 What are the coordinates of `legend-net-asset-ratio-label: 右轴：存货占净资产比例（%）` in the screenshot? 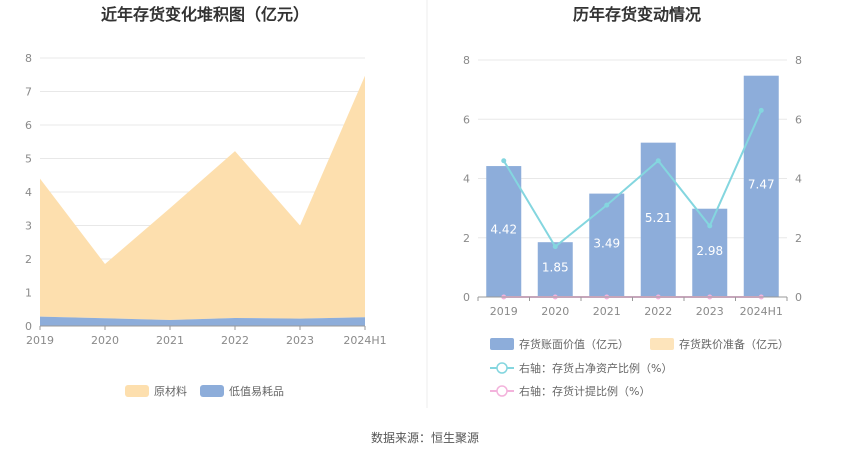 It's located at (595, 368).